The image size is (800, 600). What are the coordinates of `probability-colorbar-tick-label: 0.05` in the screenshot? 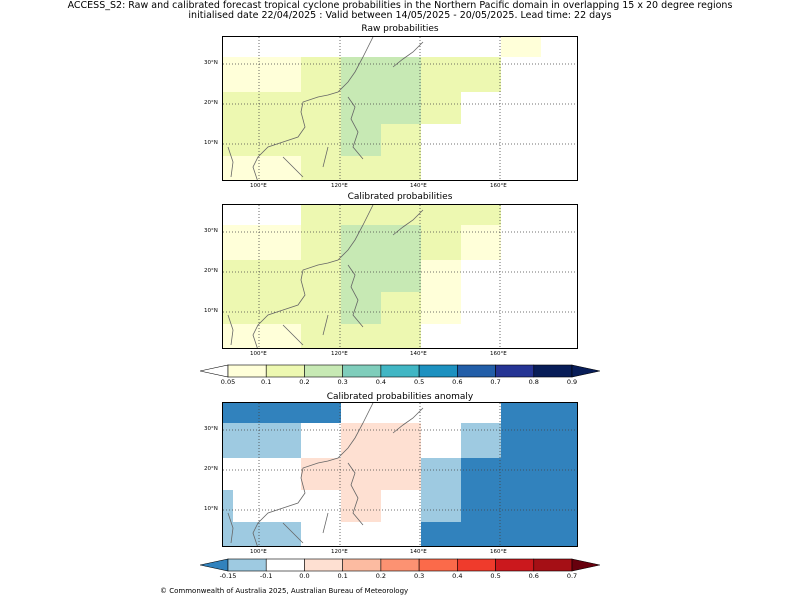 It's located at (228, 382).